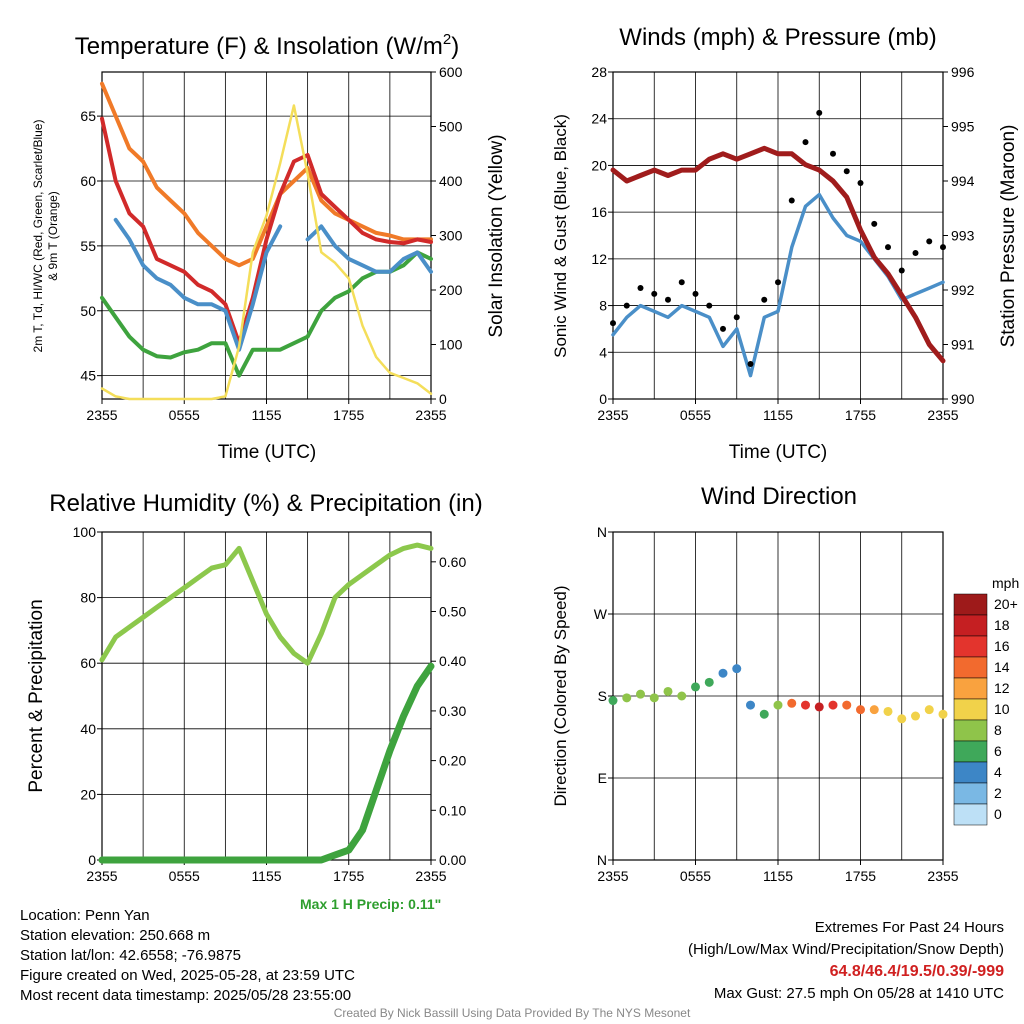  Describe the element at coordinates (88, 246) in the screenshot. I see `y-tick-label: 55` at that location.